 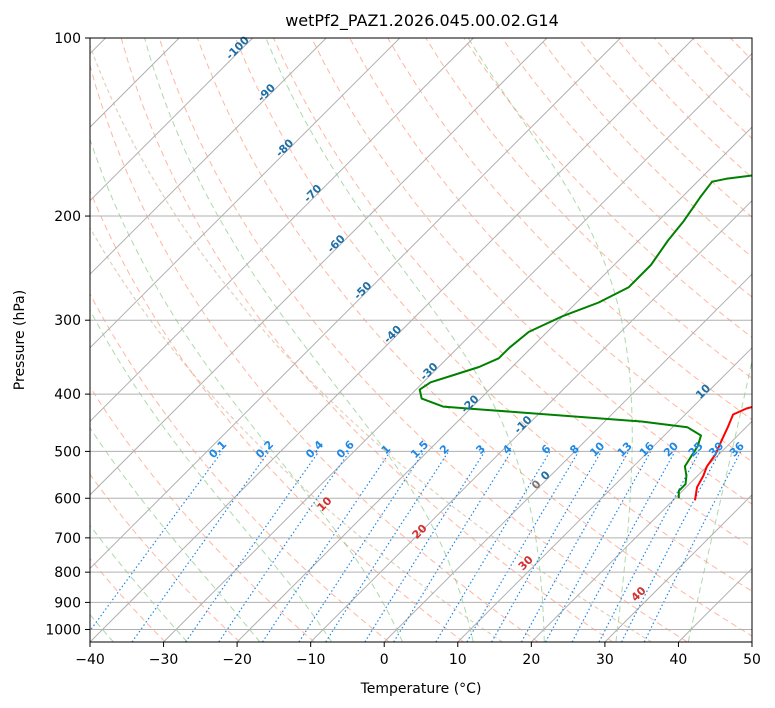 I want to click on y-axis-label: Pressure (hPa), so click(x=20, y=340).